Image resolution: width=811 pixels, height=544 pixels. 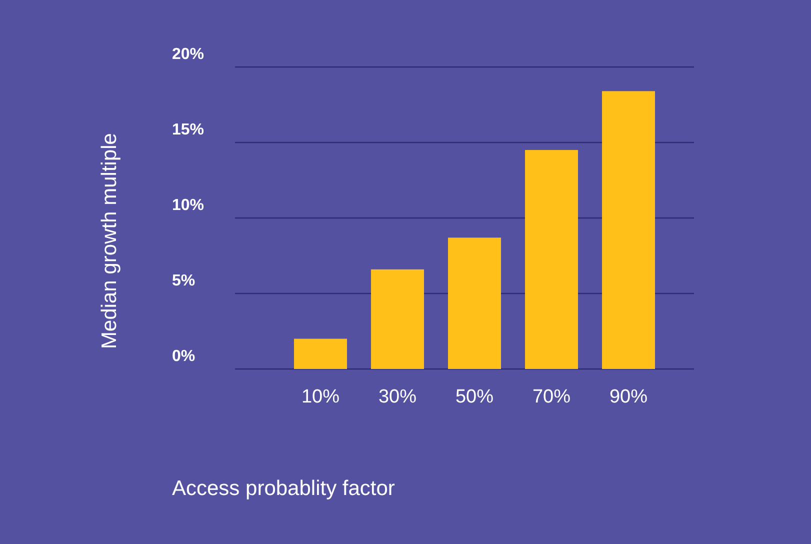 What do you see at coordinates (110, 241) in the screenshot?
I see `y-axis-title: Median growth multiple` at bounding box center [110, 241].